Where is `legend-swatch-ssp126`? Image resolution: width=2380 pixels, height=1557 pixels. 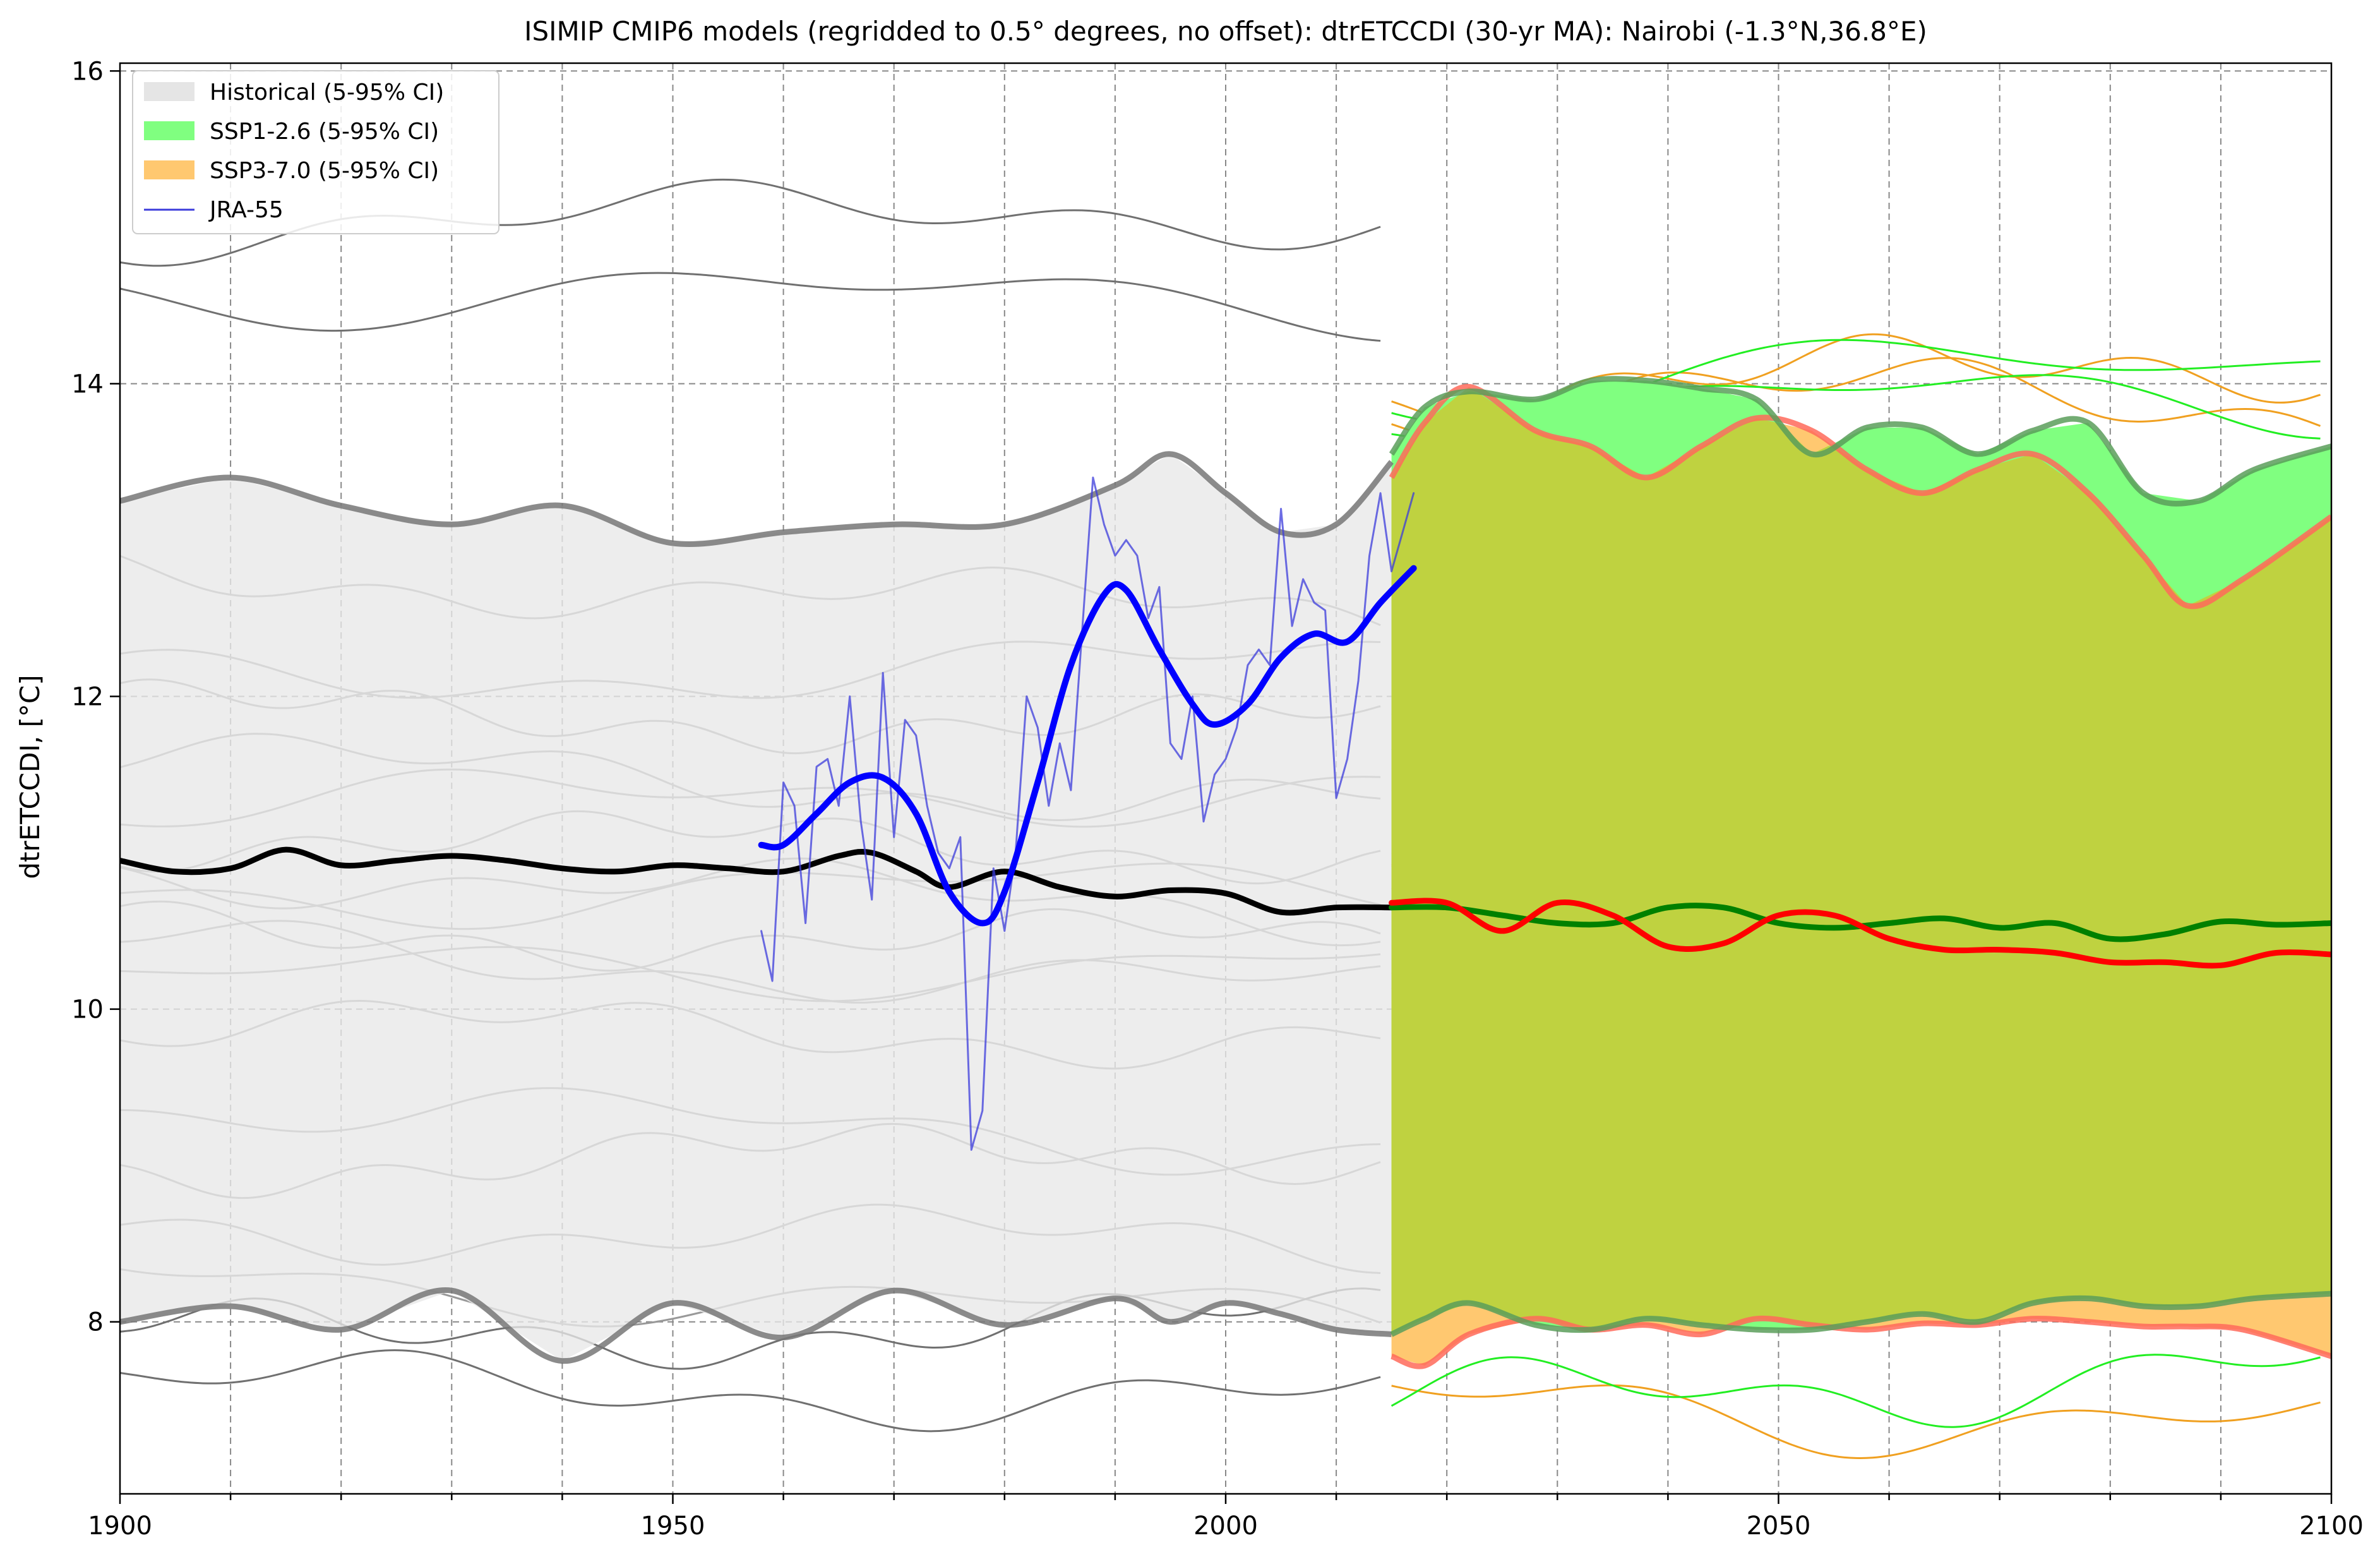 legend-swatch-ssp126 is located at coordinates (169, 130).